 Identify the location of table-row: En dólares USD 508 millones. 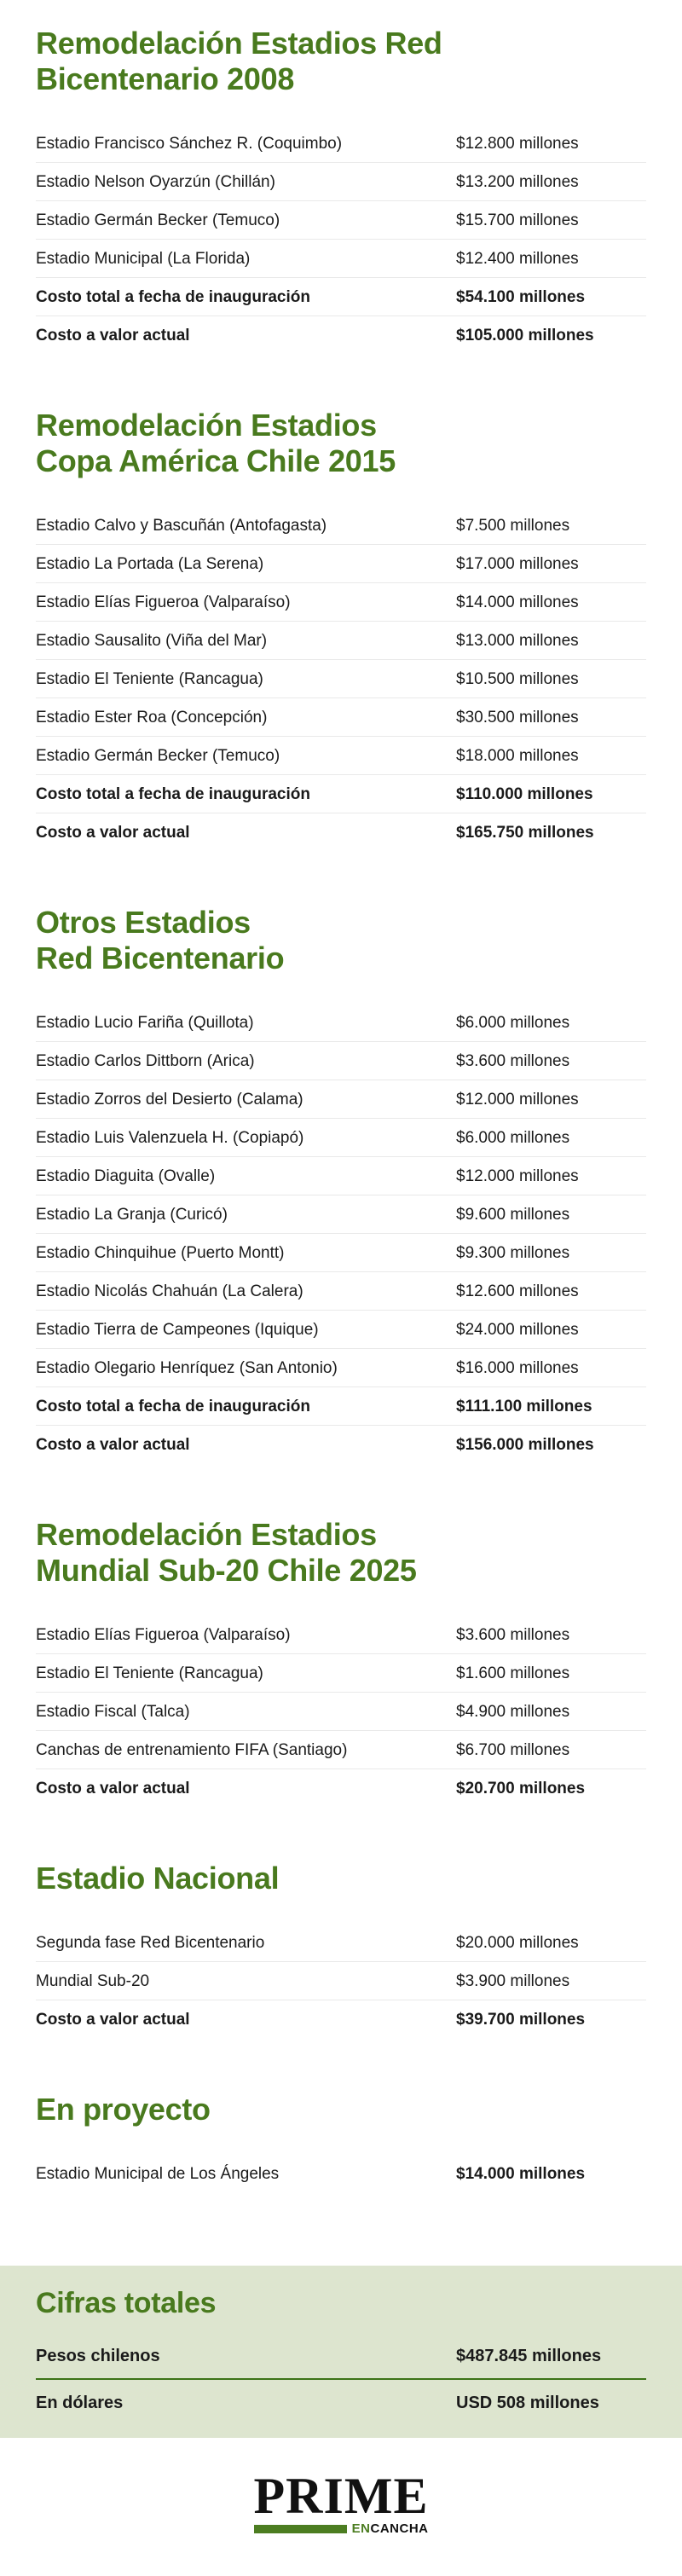
(341, 2403).